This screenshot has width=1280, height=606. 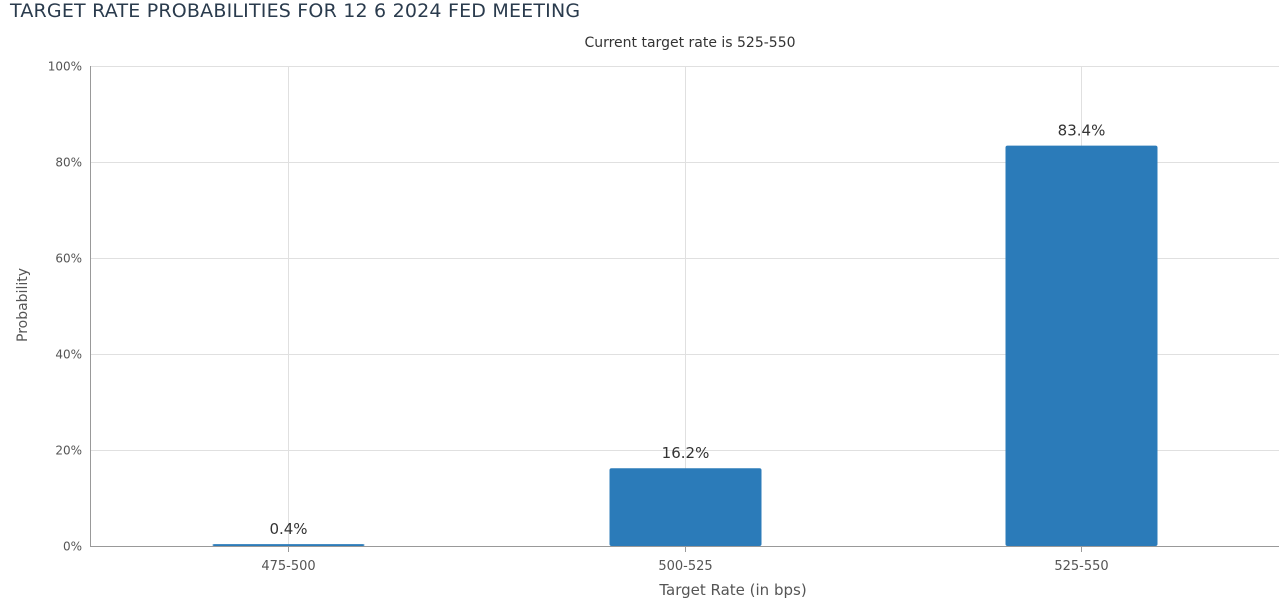 I want to click on x-tick-label: 525-550, so click(x=1081, y=566).